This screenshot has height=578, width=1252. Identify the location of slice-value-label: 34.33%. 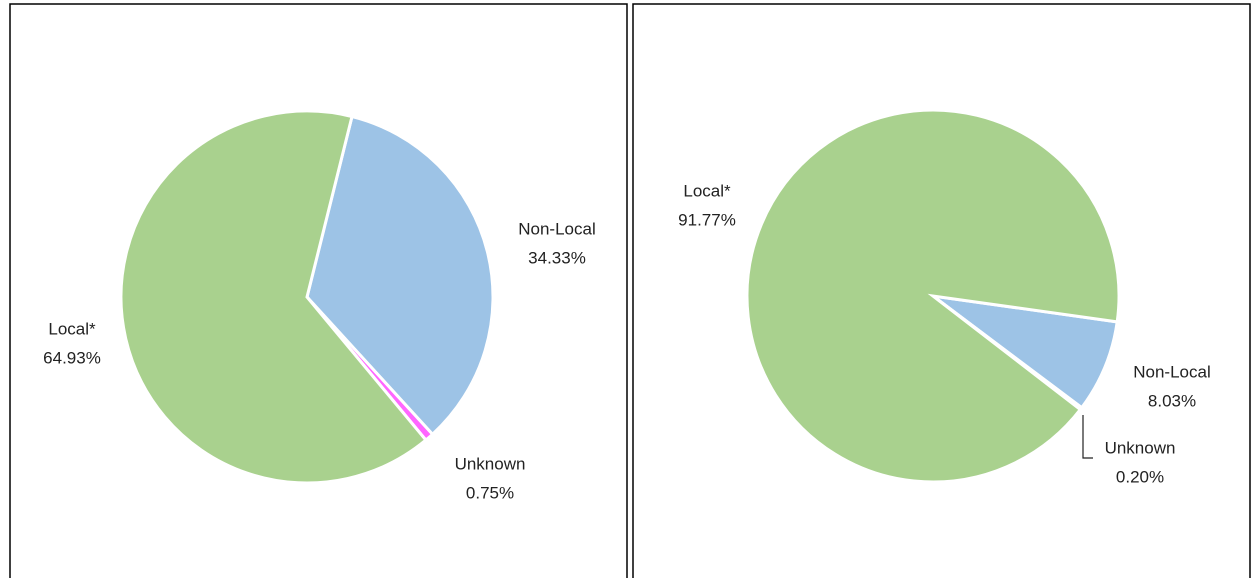
(557, 257).